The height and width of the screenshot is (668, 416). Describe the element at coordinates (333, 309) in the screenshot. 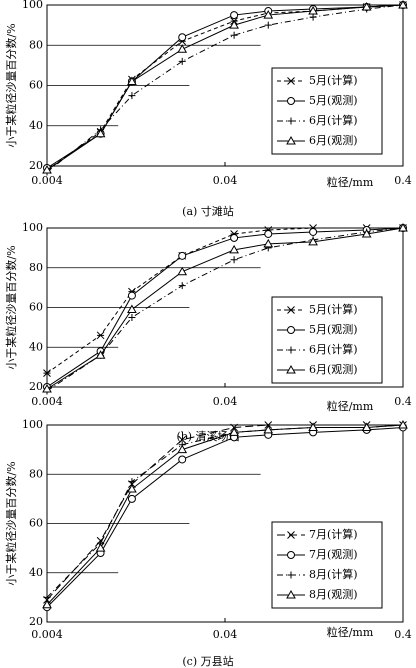

I see `legend-label: 5月(计算)` at that location.